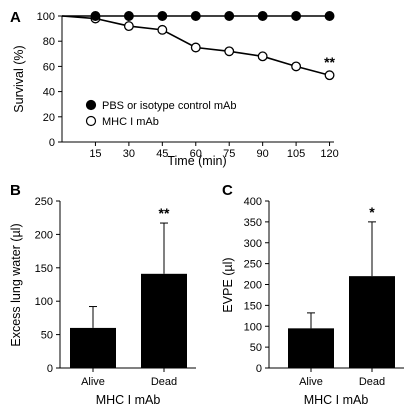  Describe the element at coordinates (161, 113) in the screenshot. I see `legend: PBS or isotype control mAb MHC I mAb` at that location.